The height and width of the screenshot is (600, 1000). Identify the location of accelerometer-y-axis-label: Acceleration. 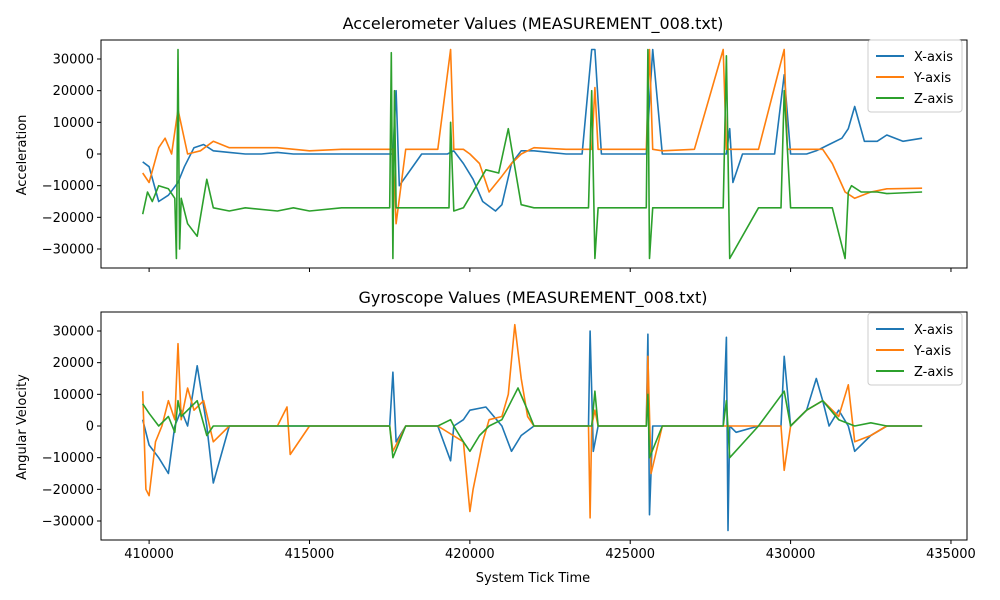
(22, 155).